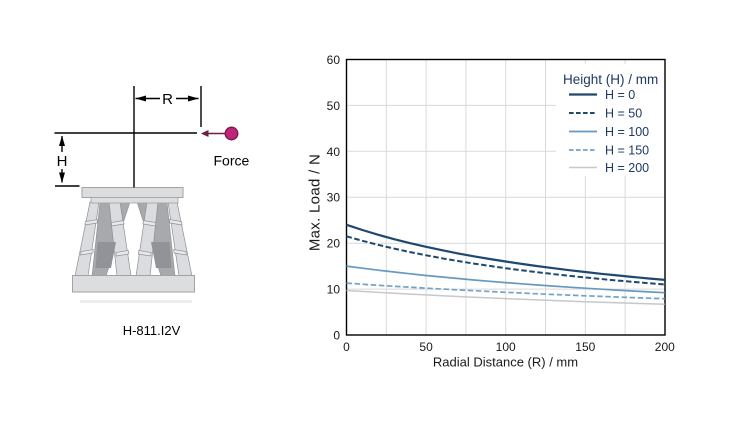 The width and height of the screenshot is (750, 427). Describe the element at coordinates (334, 290) in the screenshot. I see `svg-text: 10` at that location.